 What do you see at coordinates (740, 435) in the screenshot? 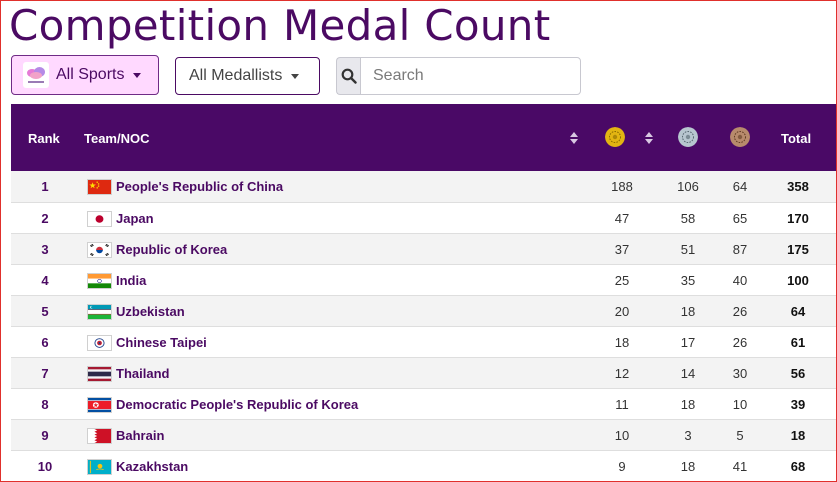
I see `bronze-count: 5` at bounding box center [740, 435].